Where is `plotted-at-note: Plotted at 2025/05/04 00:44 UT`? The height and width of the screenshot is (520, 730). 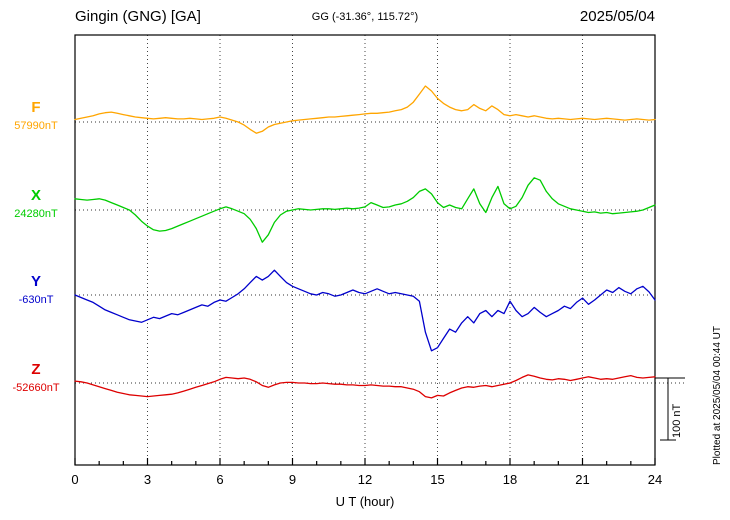 plotted-at-note: Plotted at 2025/05/04 00:44 UT is located at coordinates (717, 395).